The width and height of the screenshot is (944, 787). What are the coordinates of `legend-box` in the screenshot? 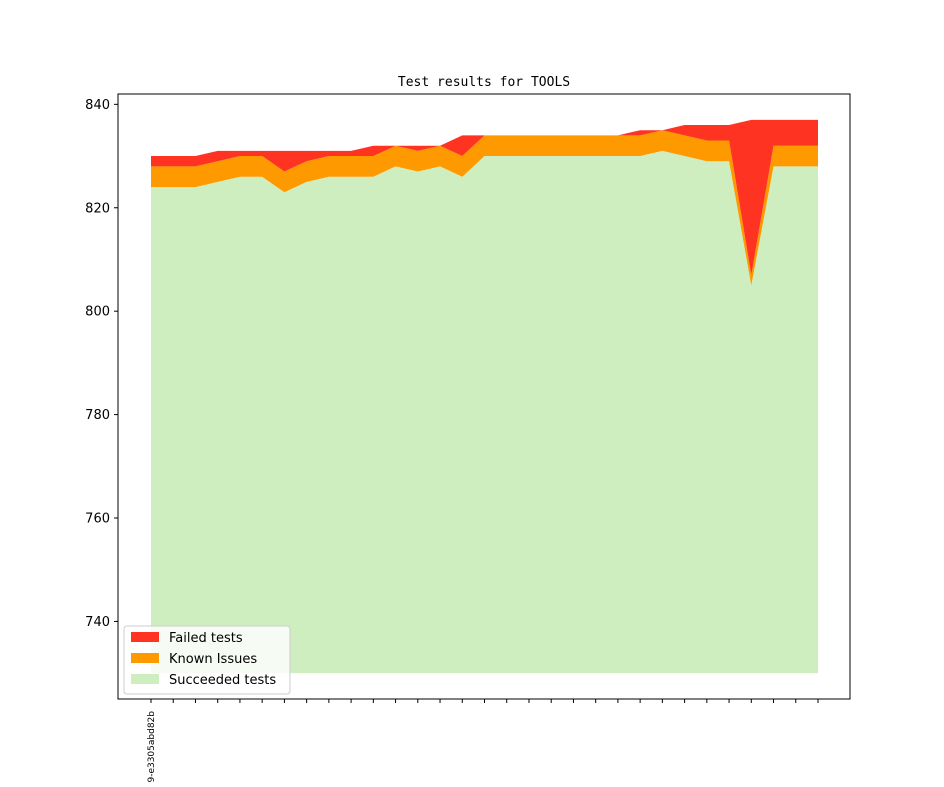 It's located at (207, 660).